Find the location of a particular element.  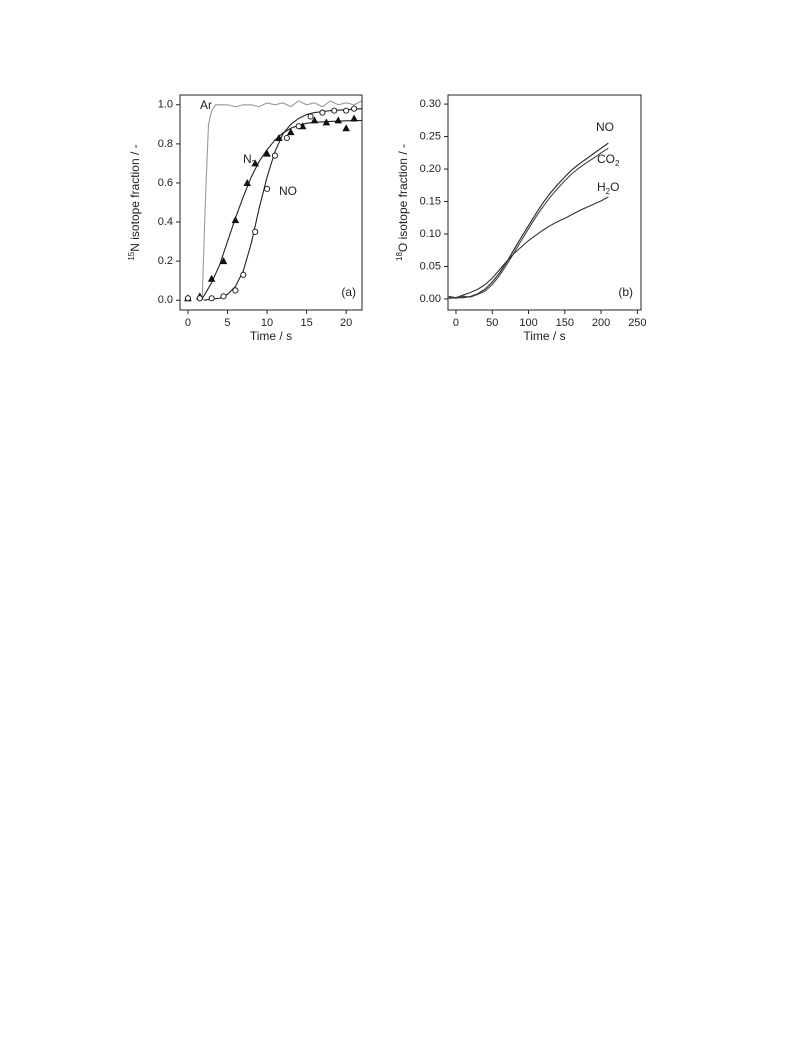

y-axis-label-text: O isotope fraction / - is located at coordinates (403, 198).